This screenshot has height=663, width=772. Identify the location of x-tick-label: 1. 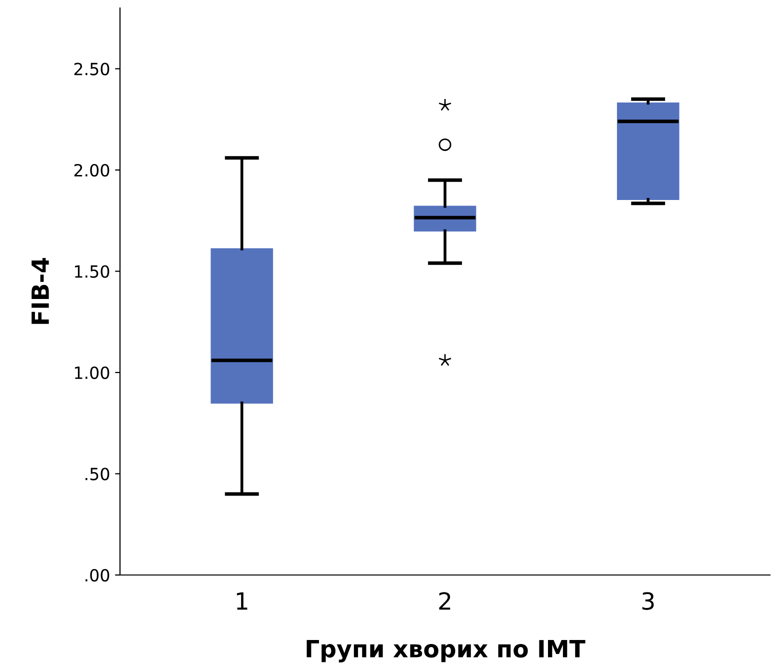
(242, 601).